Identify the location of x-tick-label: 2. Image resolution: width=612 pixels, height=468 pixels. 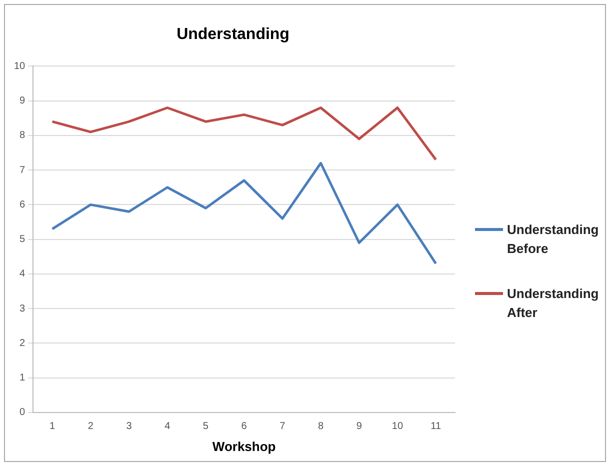
(91, 426).